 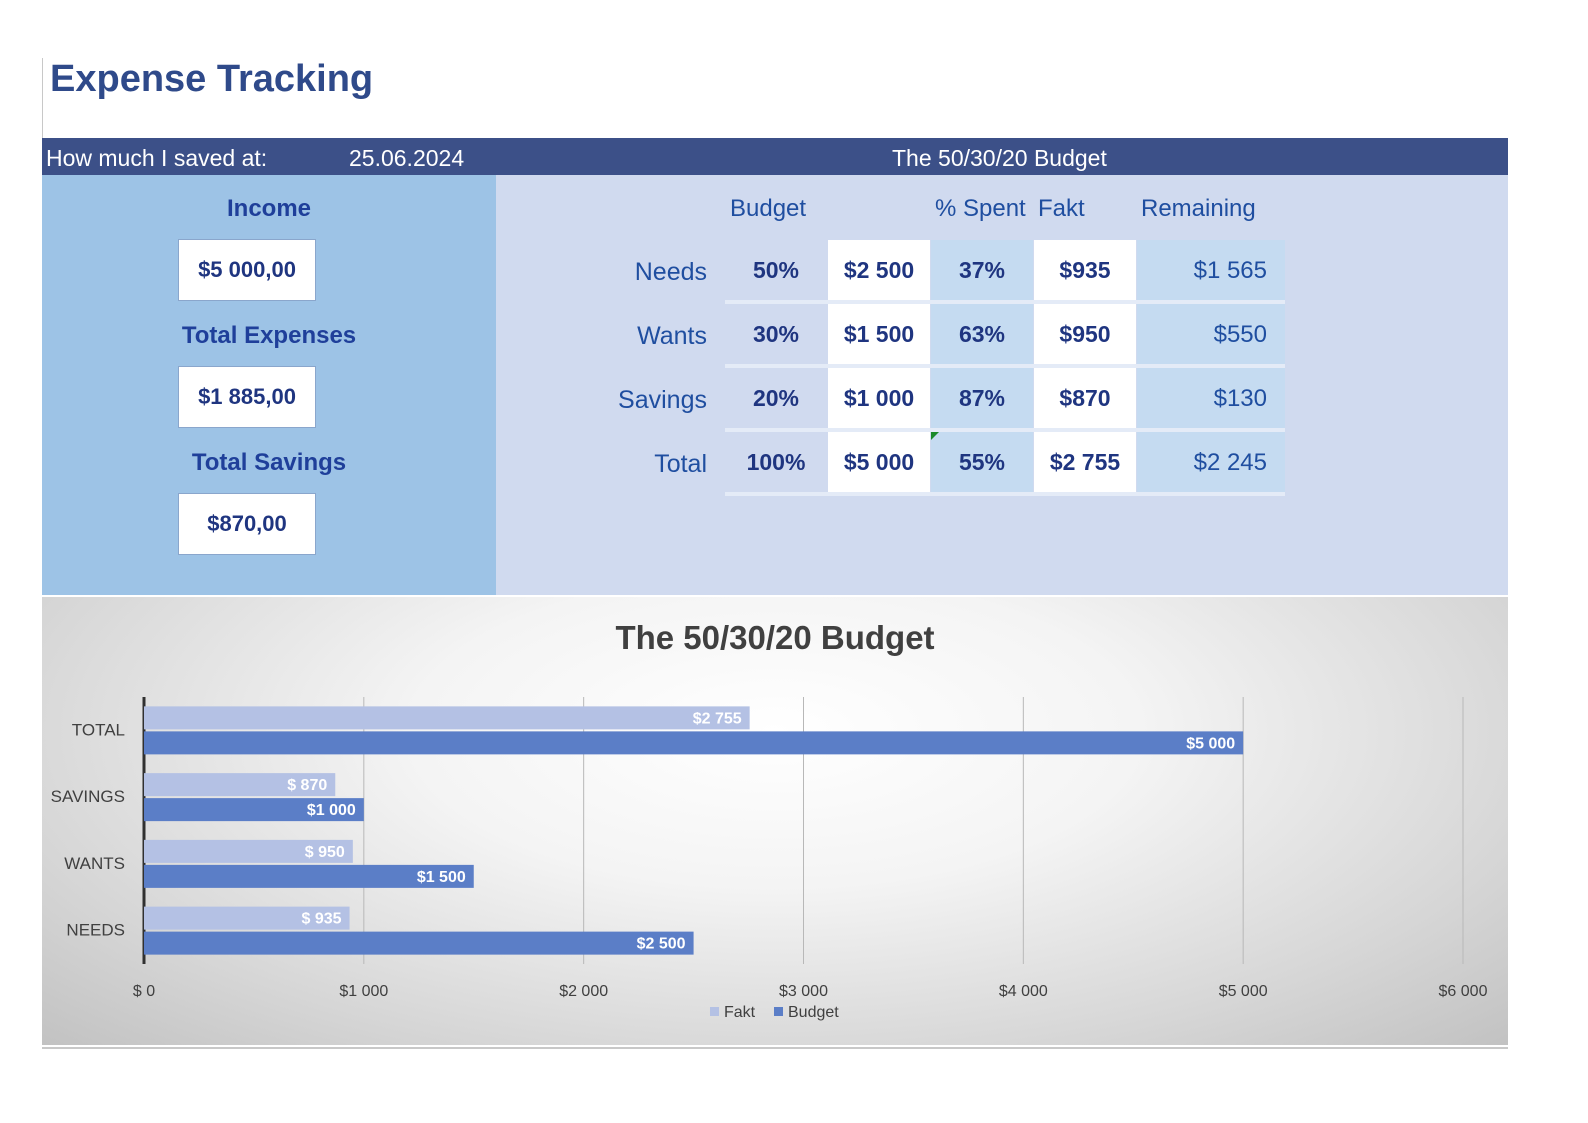 What do you see at coordinates (1085, 462) in the screenshot?
I see `total-fakt: $2 755` at bounding box center [1085, 462].